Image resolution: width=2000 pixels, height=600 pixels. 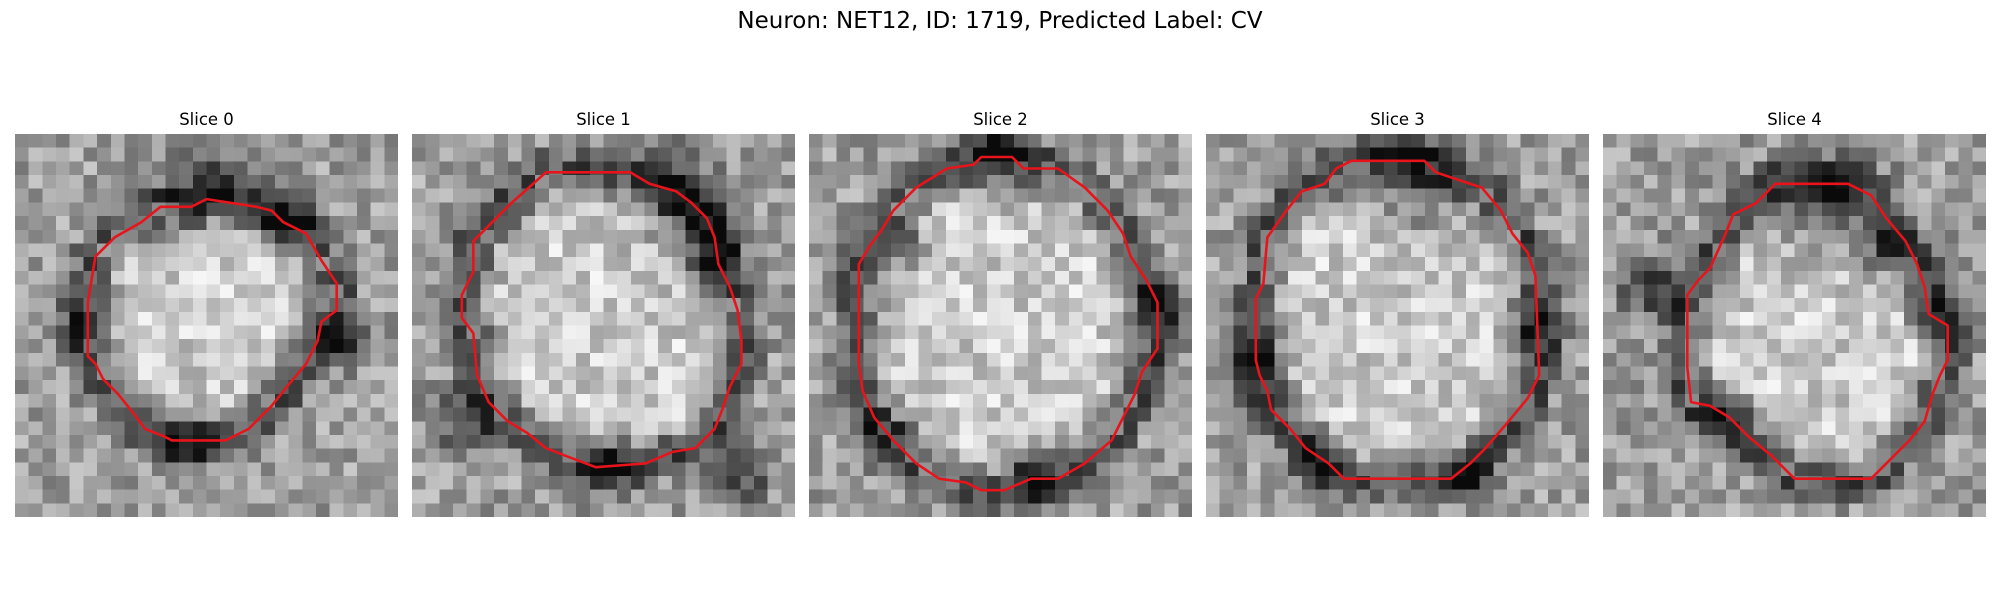 What do you see at coordinates (1000, 119) in the screenshot?
I see `slice-title: Slice 2` at bounding box center [1000, 119].